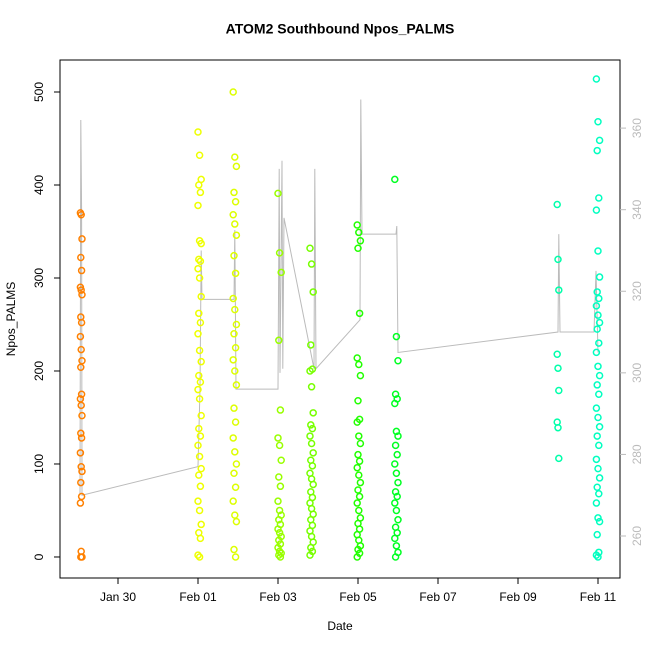 The image size is (650, 655). What do you see at coordinates (39, 464) in the screenshot?
I see `y-tick-label: 100` at bounding box center [39, 464].